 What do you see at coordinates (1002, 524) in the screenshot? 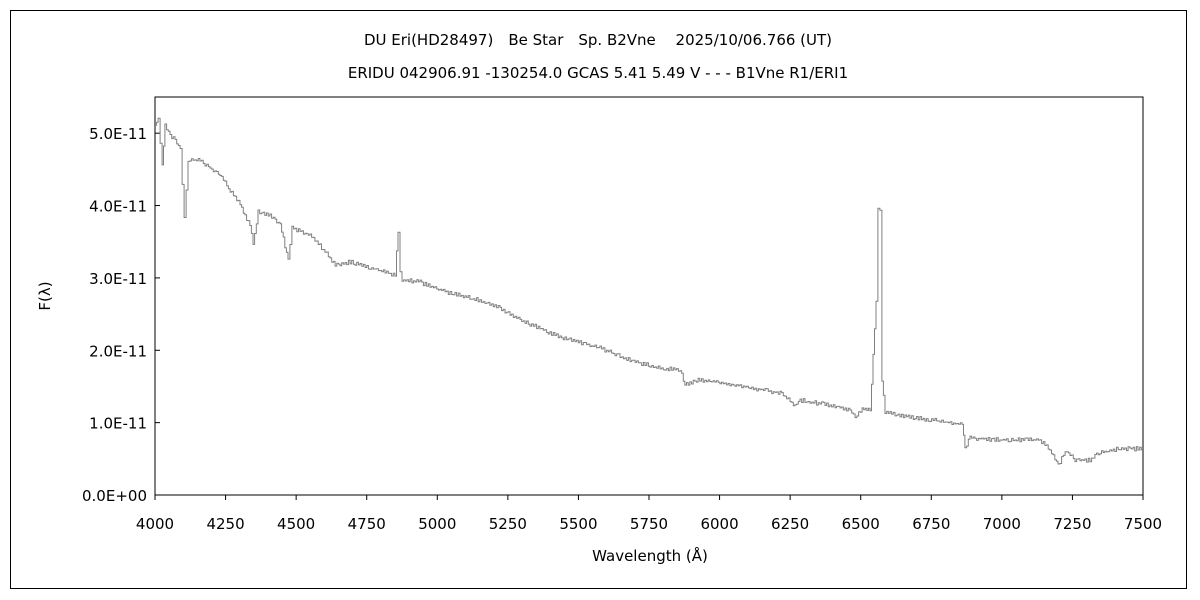
I see `x-tick-label: 7000` at bounding box center [1002, 524].